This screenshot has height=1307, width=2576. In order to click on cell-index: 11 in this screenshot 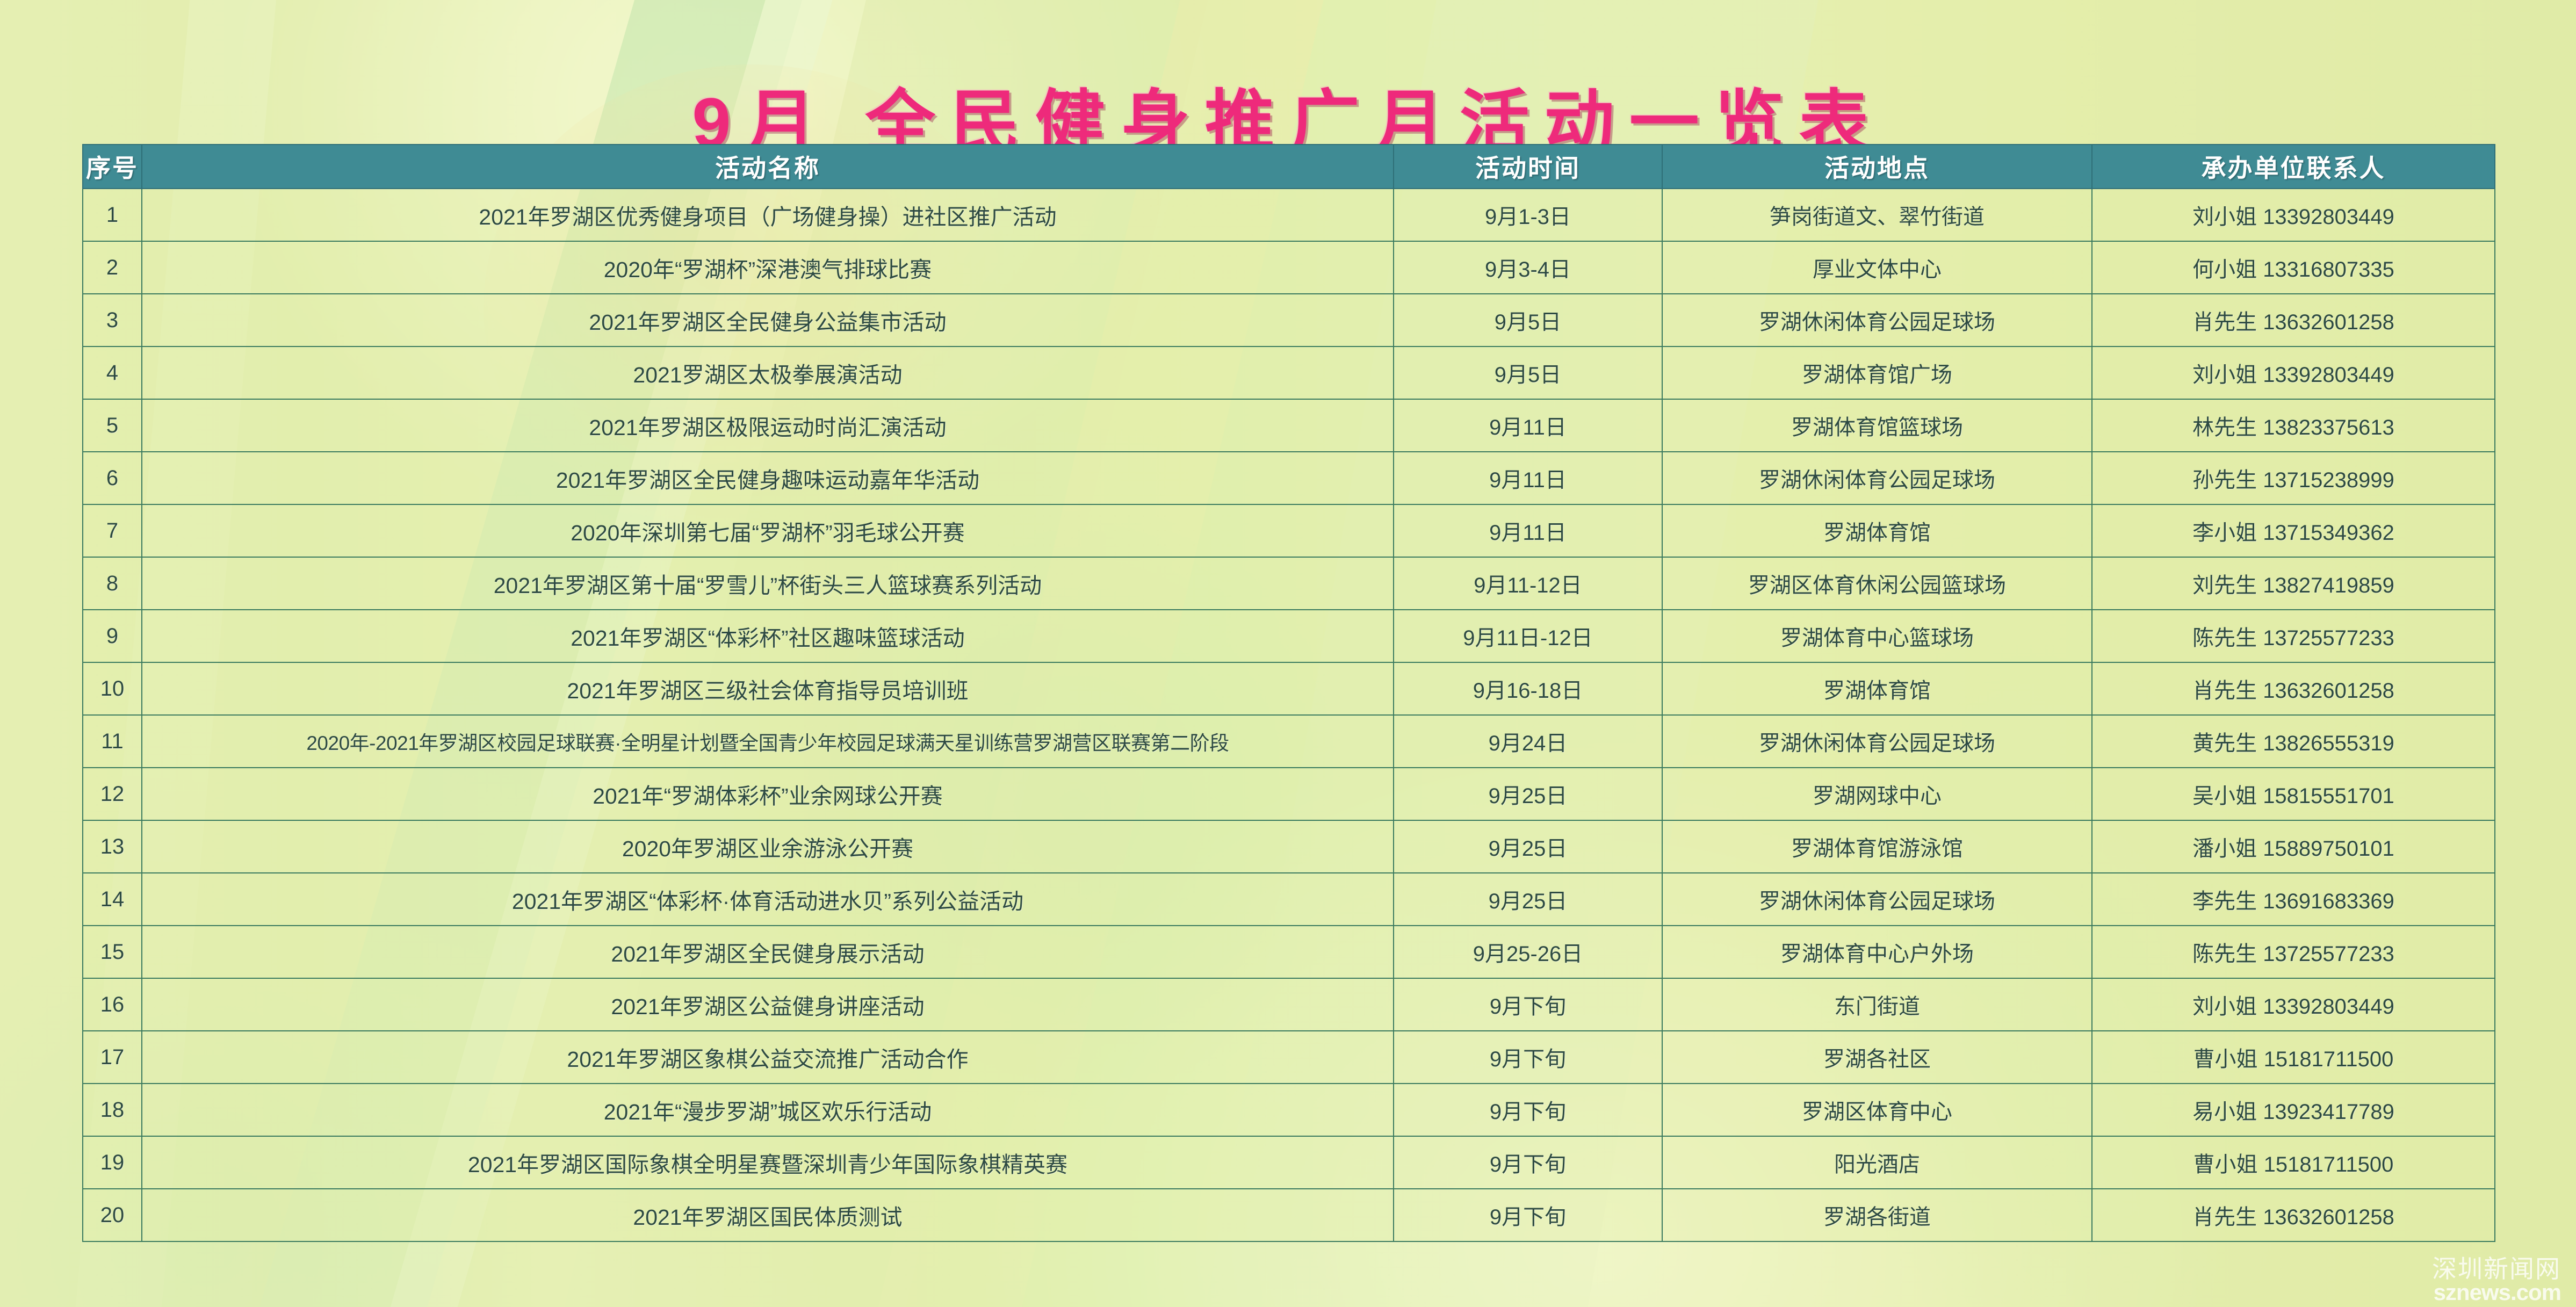, I will do `click(112, 741)`.